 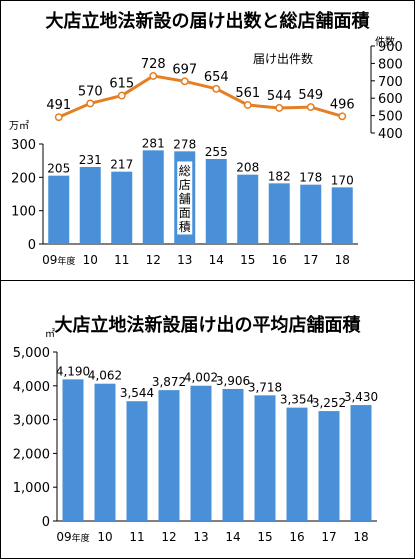 I want to click on bar-value-label: 3,906, so click(x=233, y=381).